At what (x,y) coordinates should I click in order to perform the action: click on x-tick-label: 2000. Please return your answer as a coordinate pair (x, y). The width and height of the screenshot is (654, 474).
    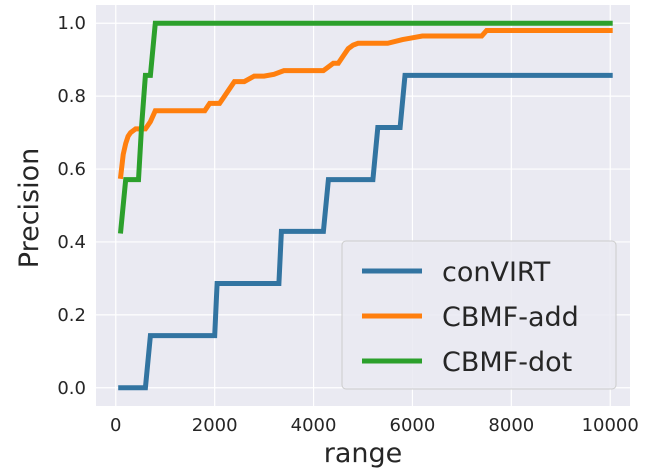
    Looking at the image, I should click on (215, 425).